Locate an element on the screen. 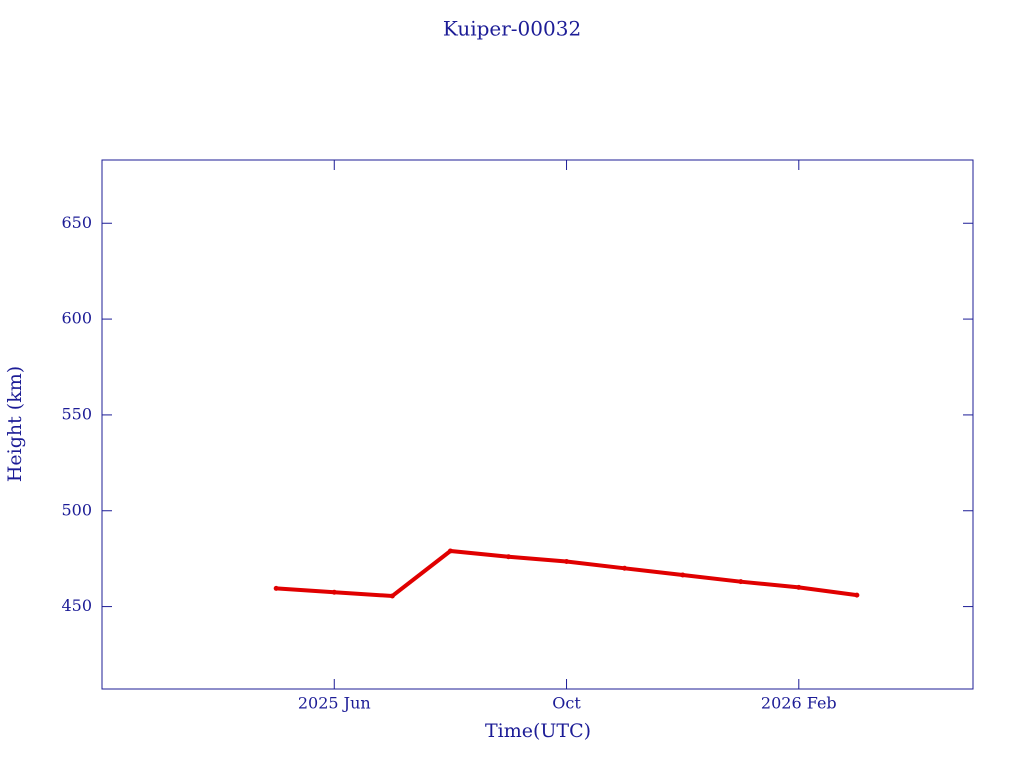 This screenshot has height=768, width=1024. y-tick-label: 600 is located at coordinates (76, 318).